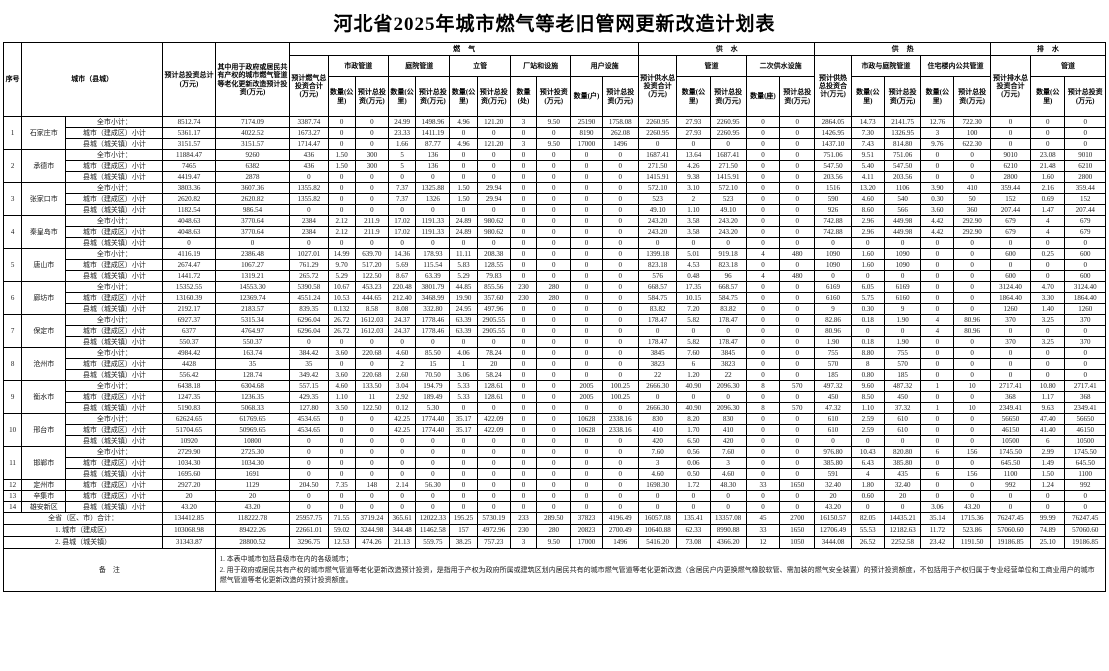  I want to click on value-cell: 2260.95, so click(728, 122).